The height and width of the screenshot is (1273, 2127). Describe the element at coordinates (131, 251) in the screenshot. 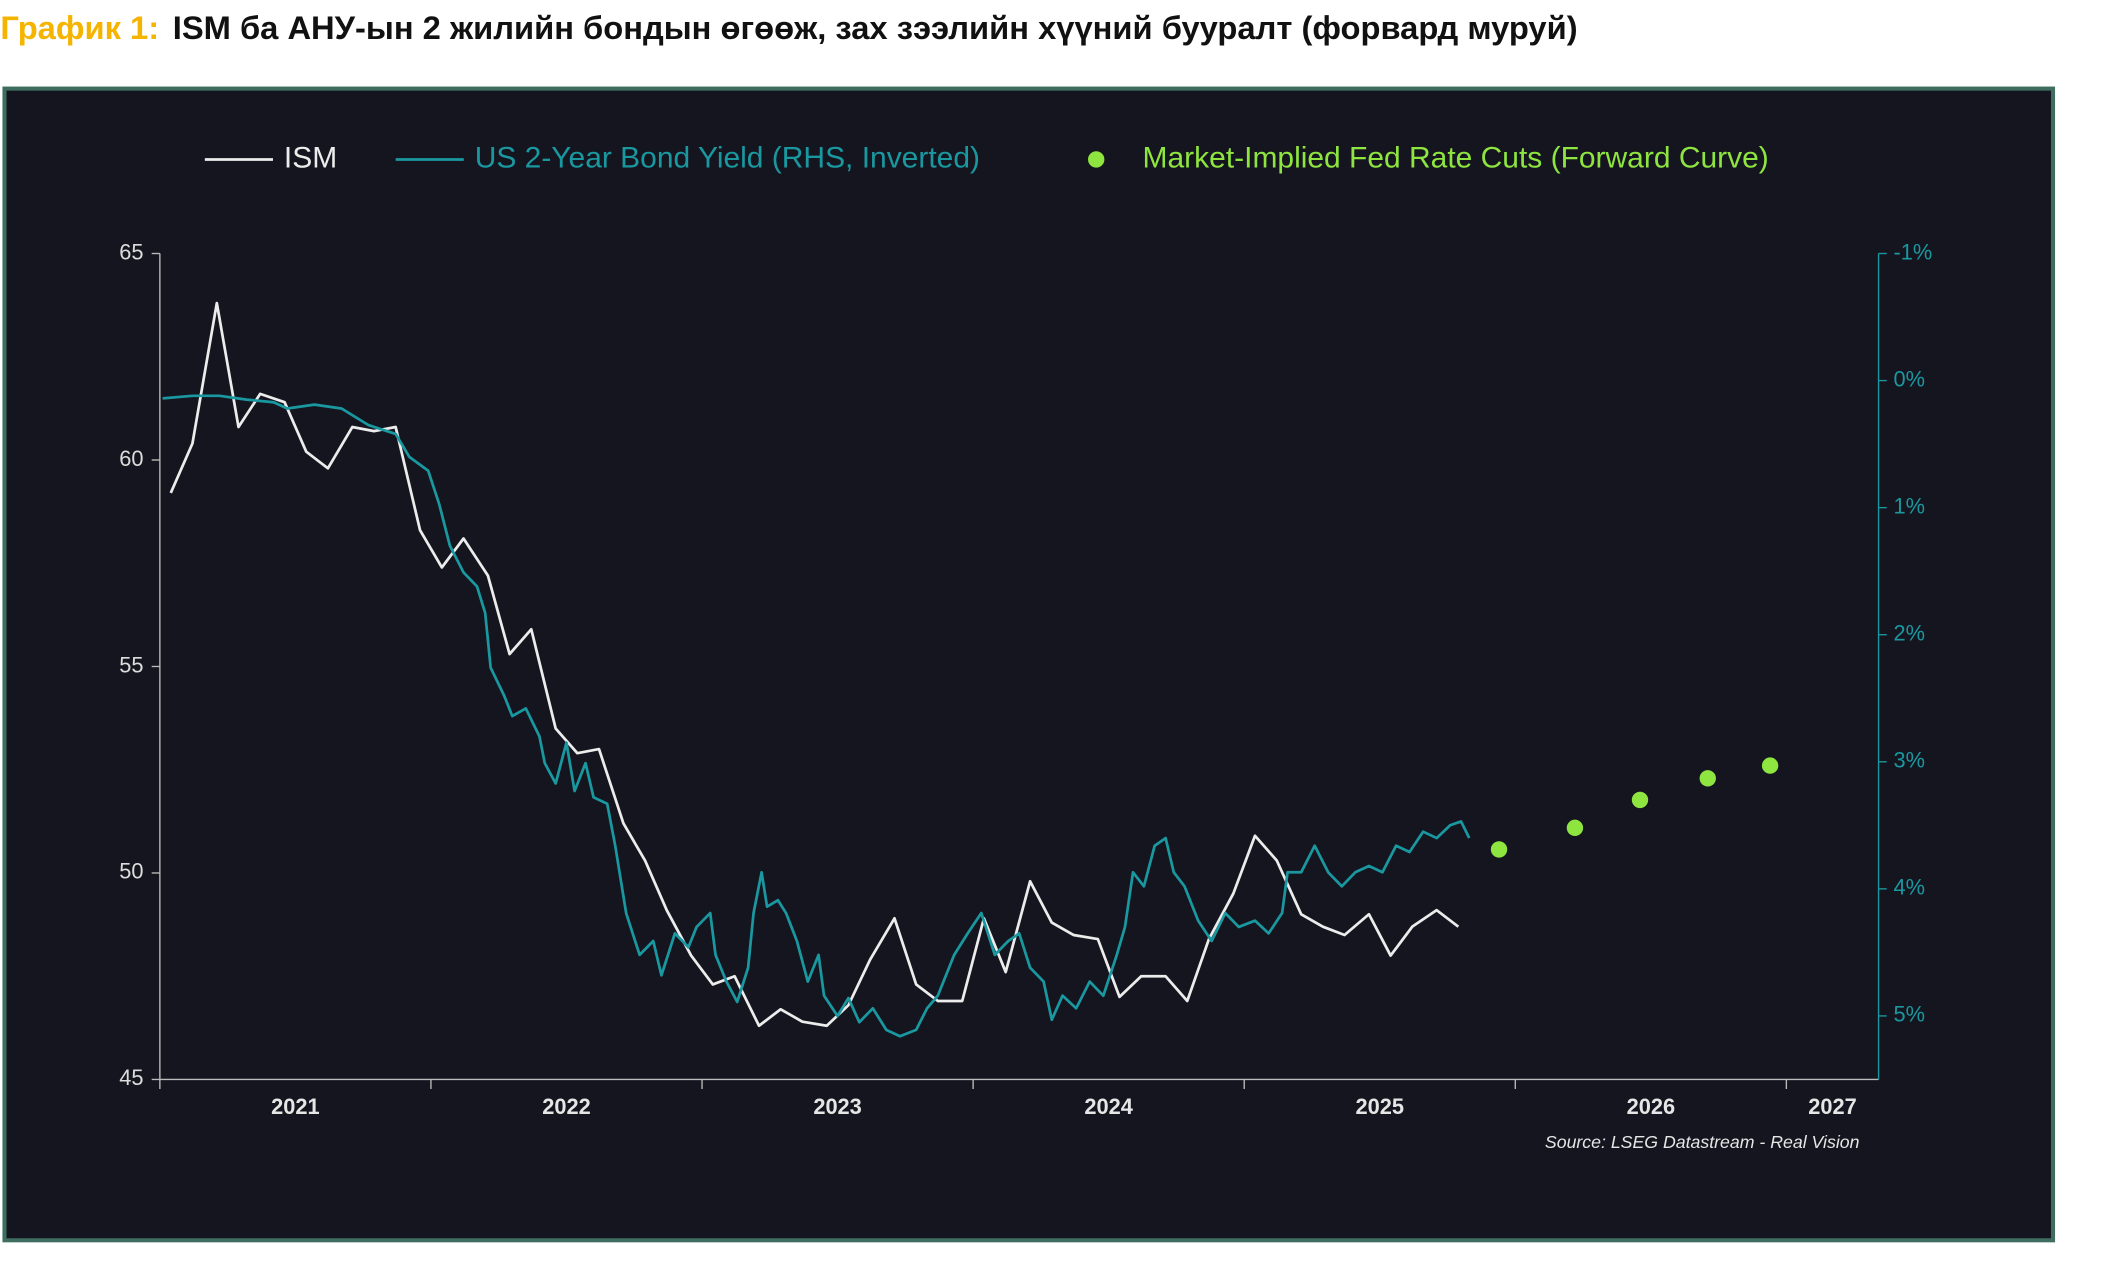

I see `y-tick-label: 65` at that location.